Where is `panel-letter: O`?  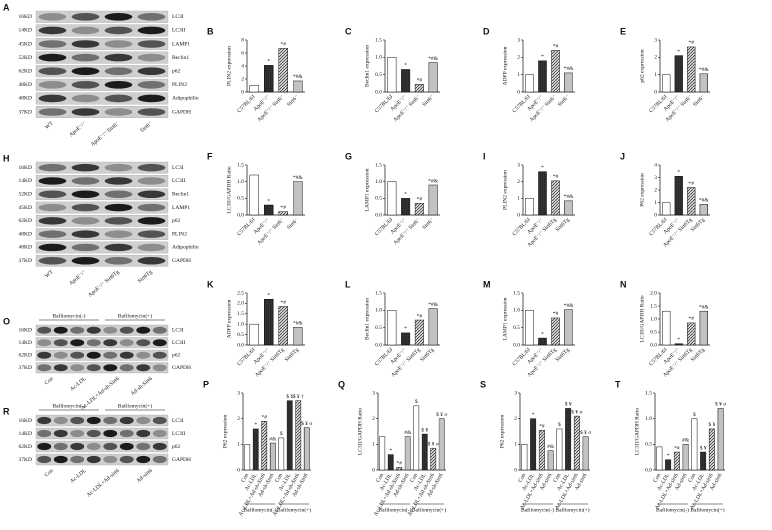
panel-letter: O is located at coordinates (6, 321).